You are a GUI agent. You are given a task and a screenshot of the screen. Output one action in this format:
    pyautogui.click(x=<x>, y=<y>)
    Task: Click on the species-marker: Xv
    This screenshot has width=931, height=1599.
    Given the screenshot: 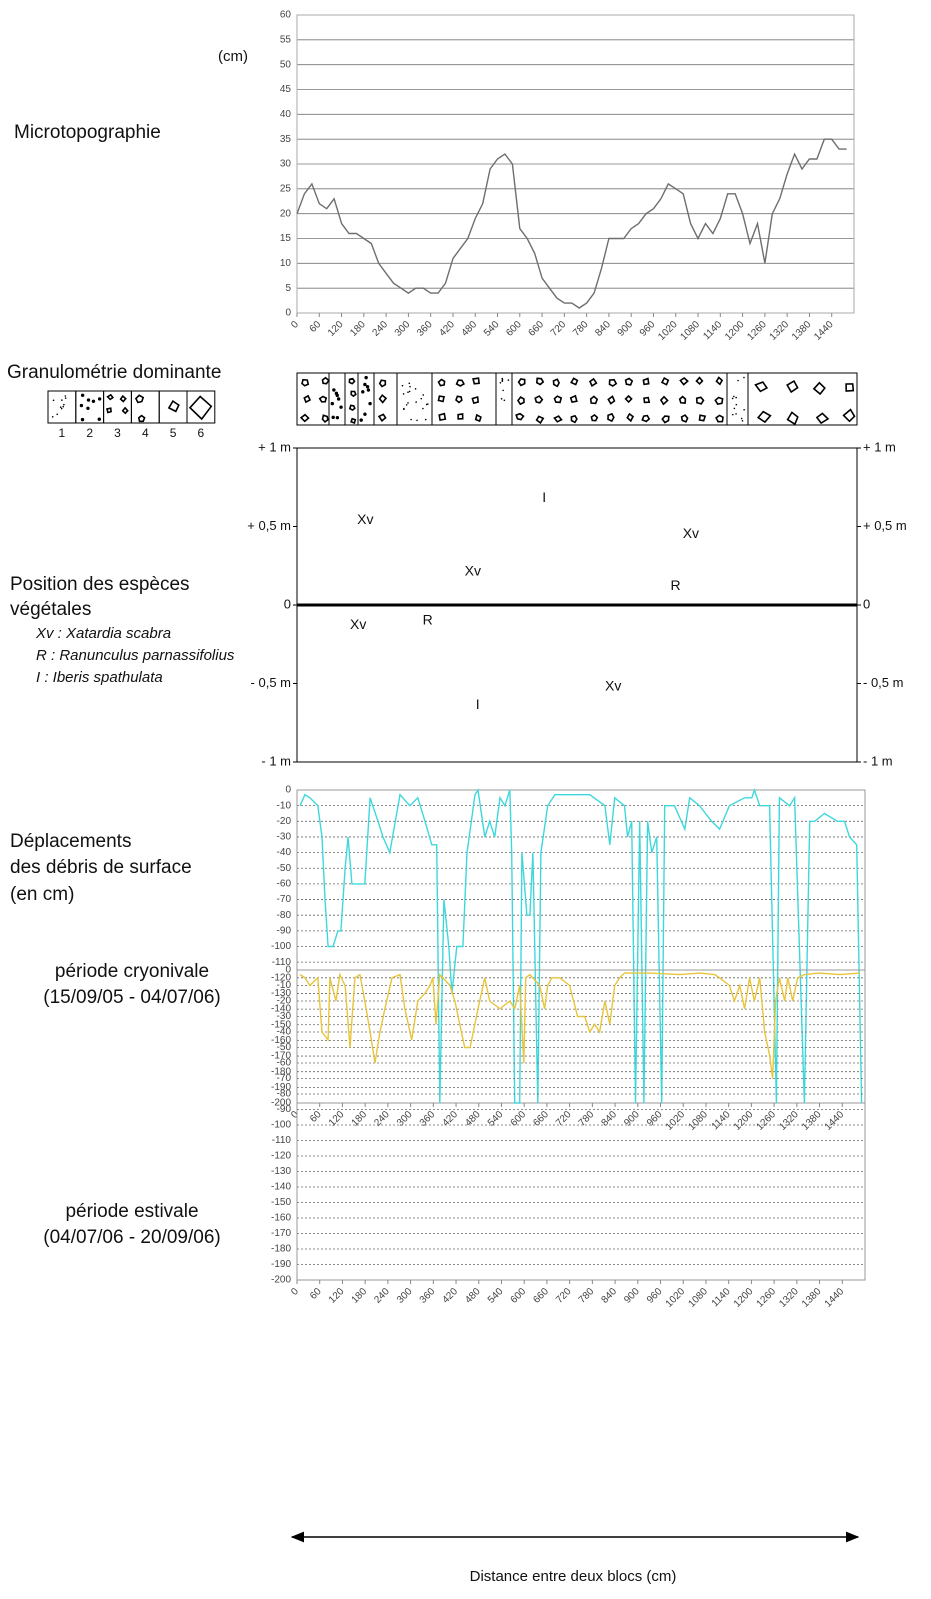 What is the action you would take?
    pyautogui.click(x=358, y=624)
    